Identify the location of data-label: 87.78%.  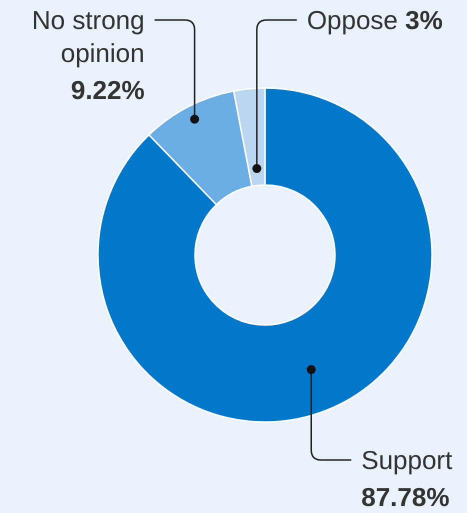
(405, 497).